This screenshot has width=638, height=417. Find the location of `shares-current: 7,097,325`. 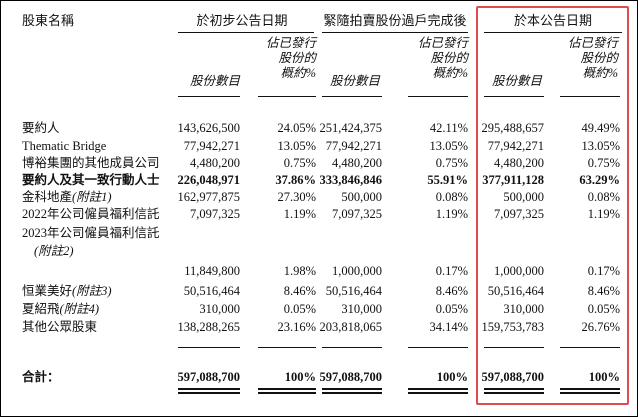

shares-current: 7,097,325 is located at coordinates (519, 214).